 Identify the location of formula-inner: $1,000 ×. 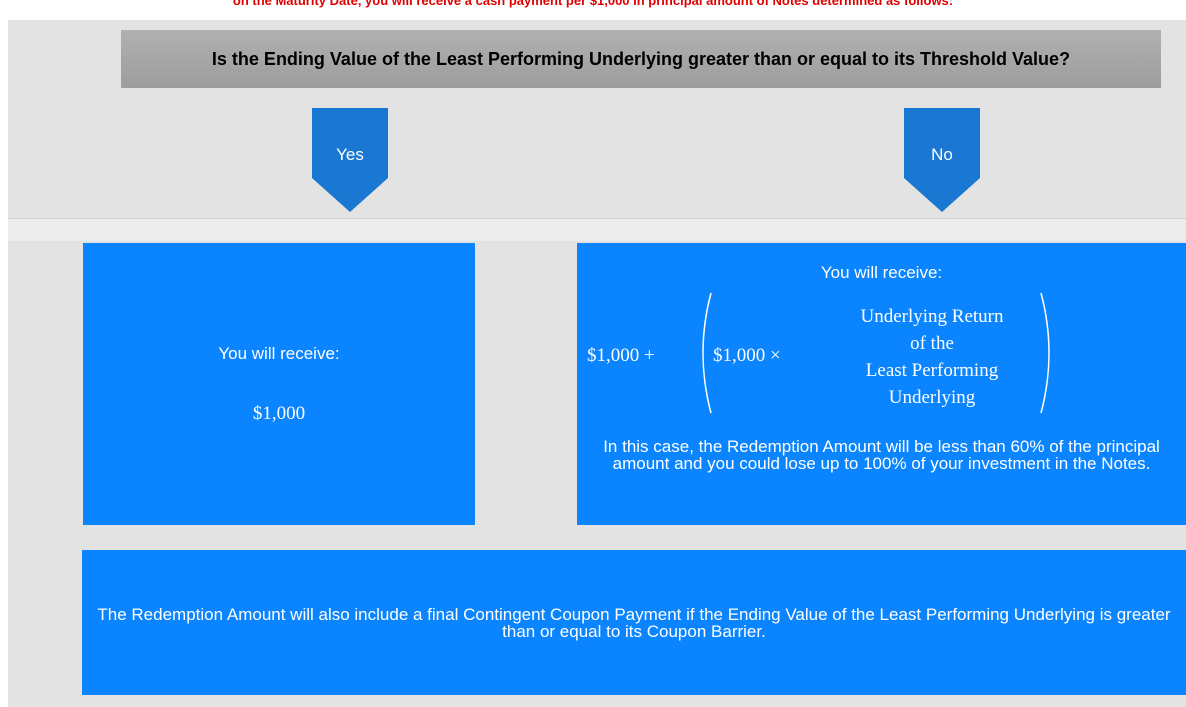
(747, 355).